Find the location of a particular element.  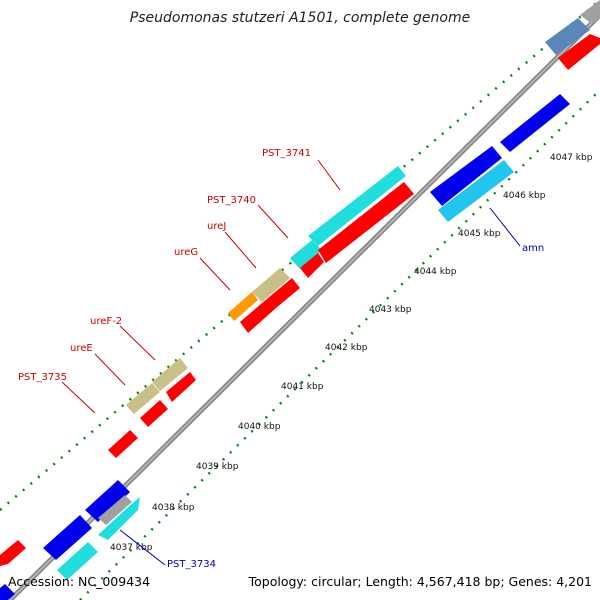

kbp-label: 4038 kbp is located at coordinates (173, 508).